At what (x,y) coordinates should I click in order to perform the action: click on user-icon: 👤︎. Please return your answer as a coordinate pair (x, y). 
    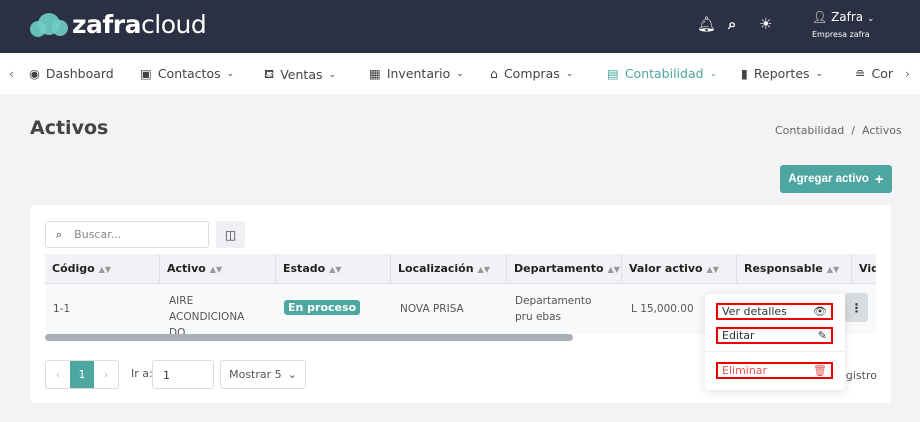
    Looking at the image, I should click on (822, 17).